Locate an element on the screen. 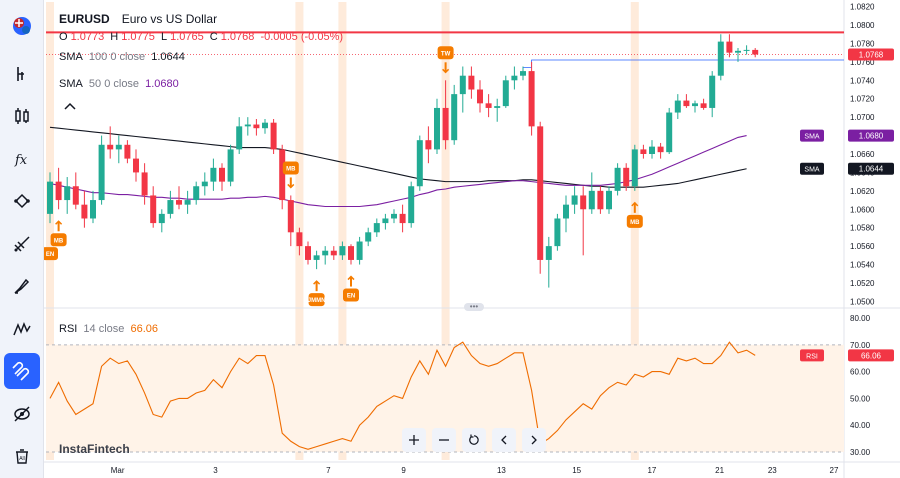 The width and height of the screenshot is (900, 478). price-tick-label: 1.0800 is located at coordinates (862, 25).